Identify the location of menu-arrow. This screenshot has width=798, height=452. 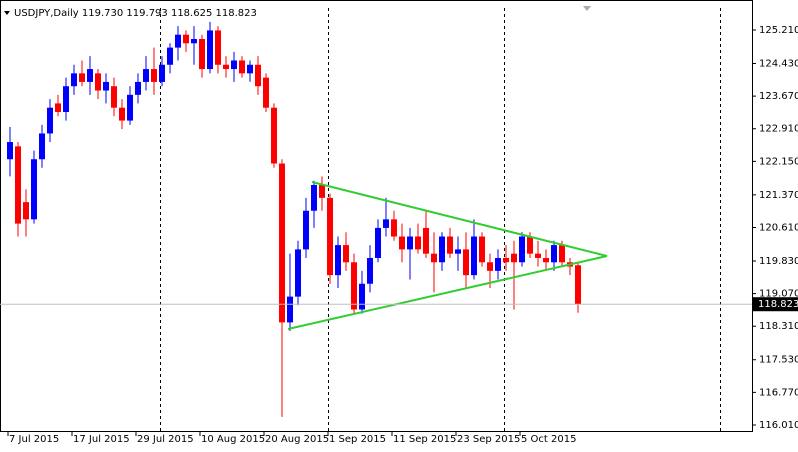
(7, 13).